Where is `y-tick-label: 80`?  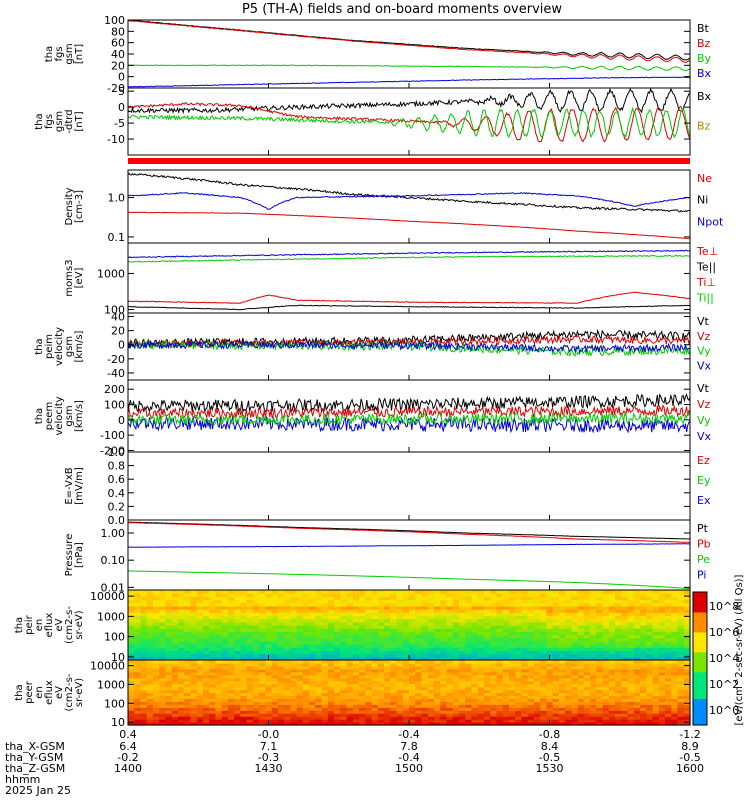 y-tick-label: 80 is located at coordinates (118, 31).